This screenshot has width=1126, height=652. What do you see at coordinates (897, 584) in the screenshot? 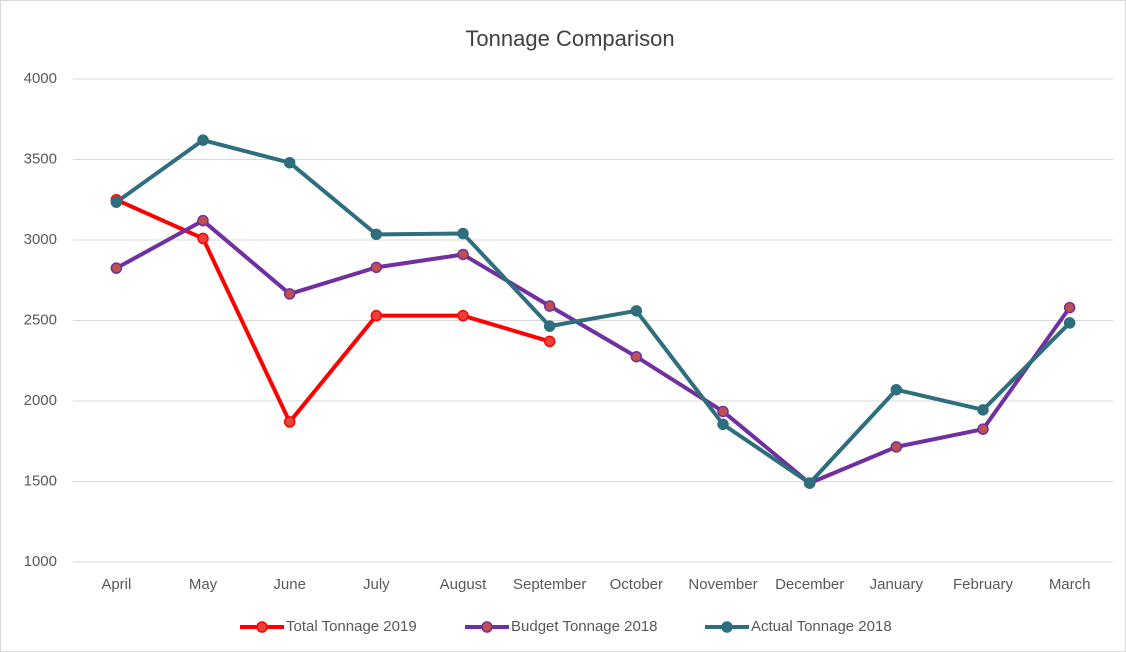
I see `x-tick-label: January` at bounding box center [897, 584].